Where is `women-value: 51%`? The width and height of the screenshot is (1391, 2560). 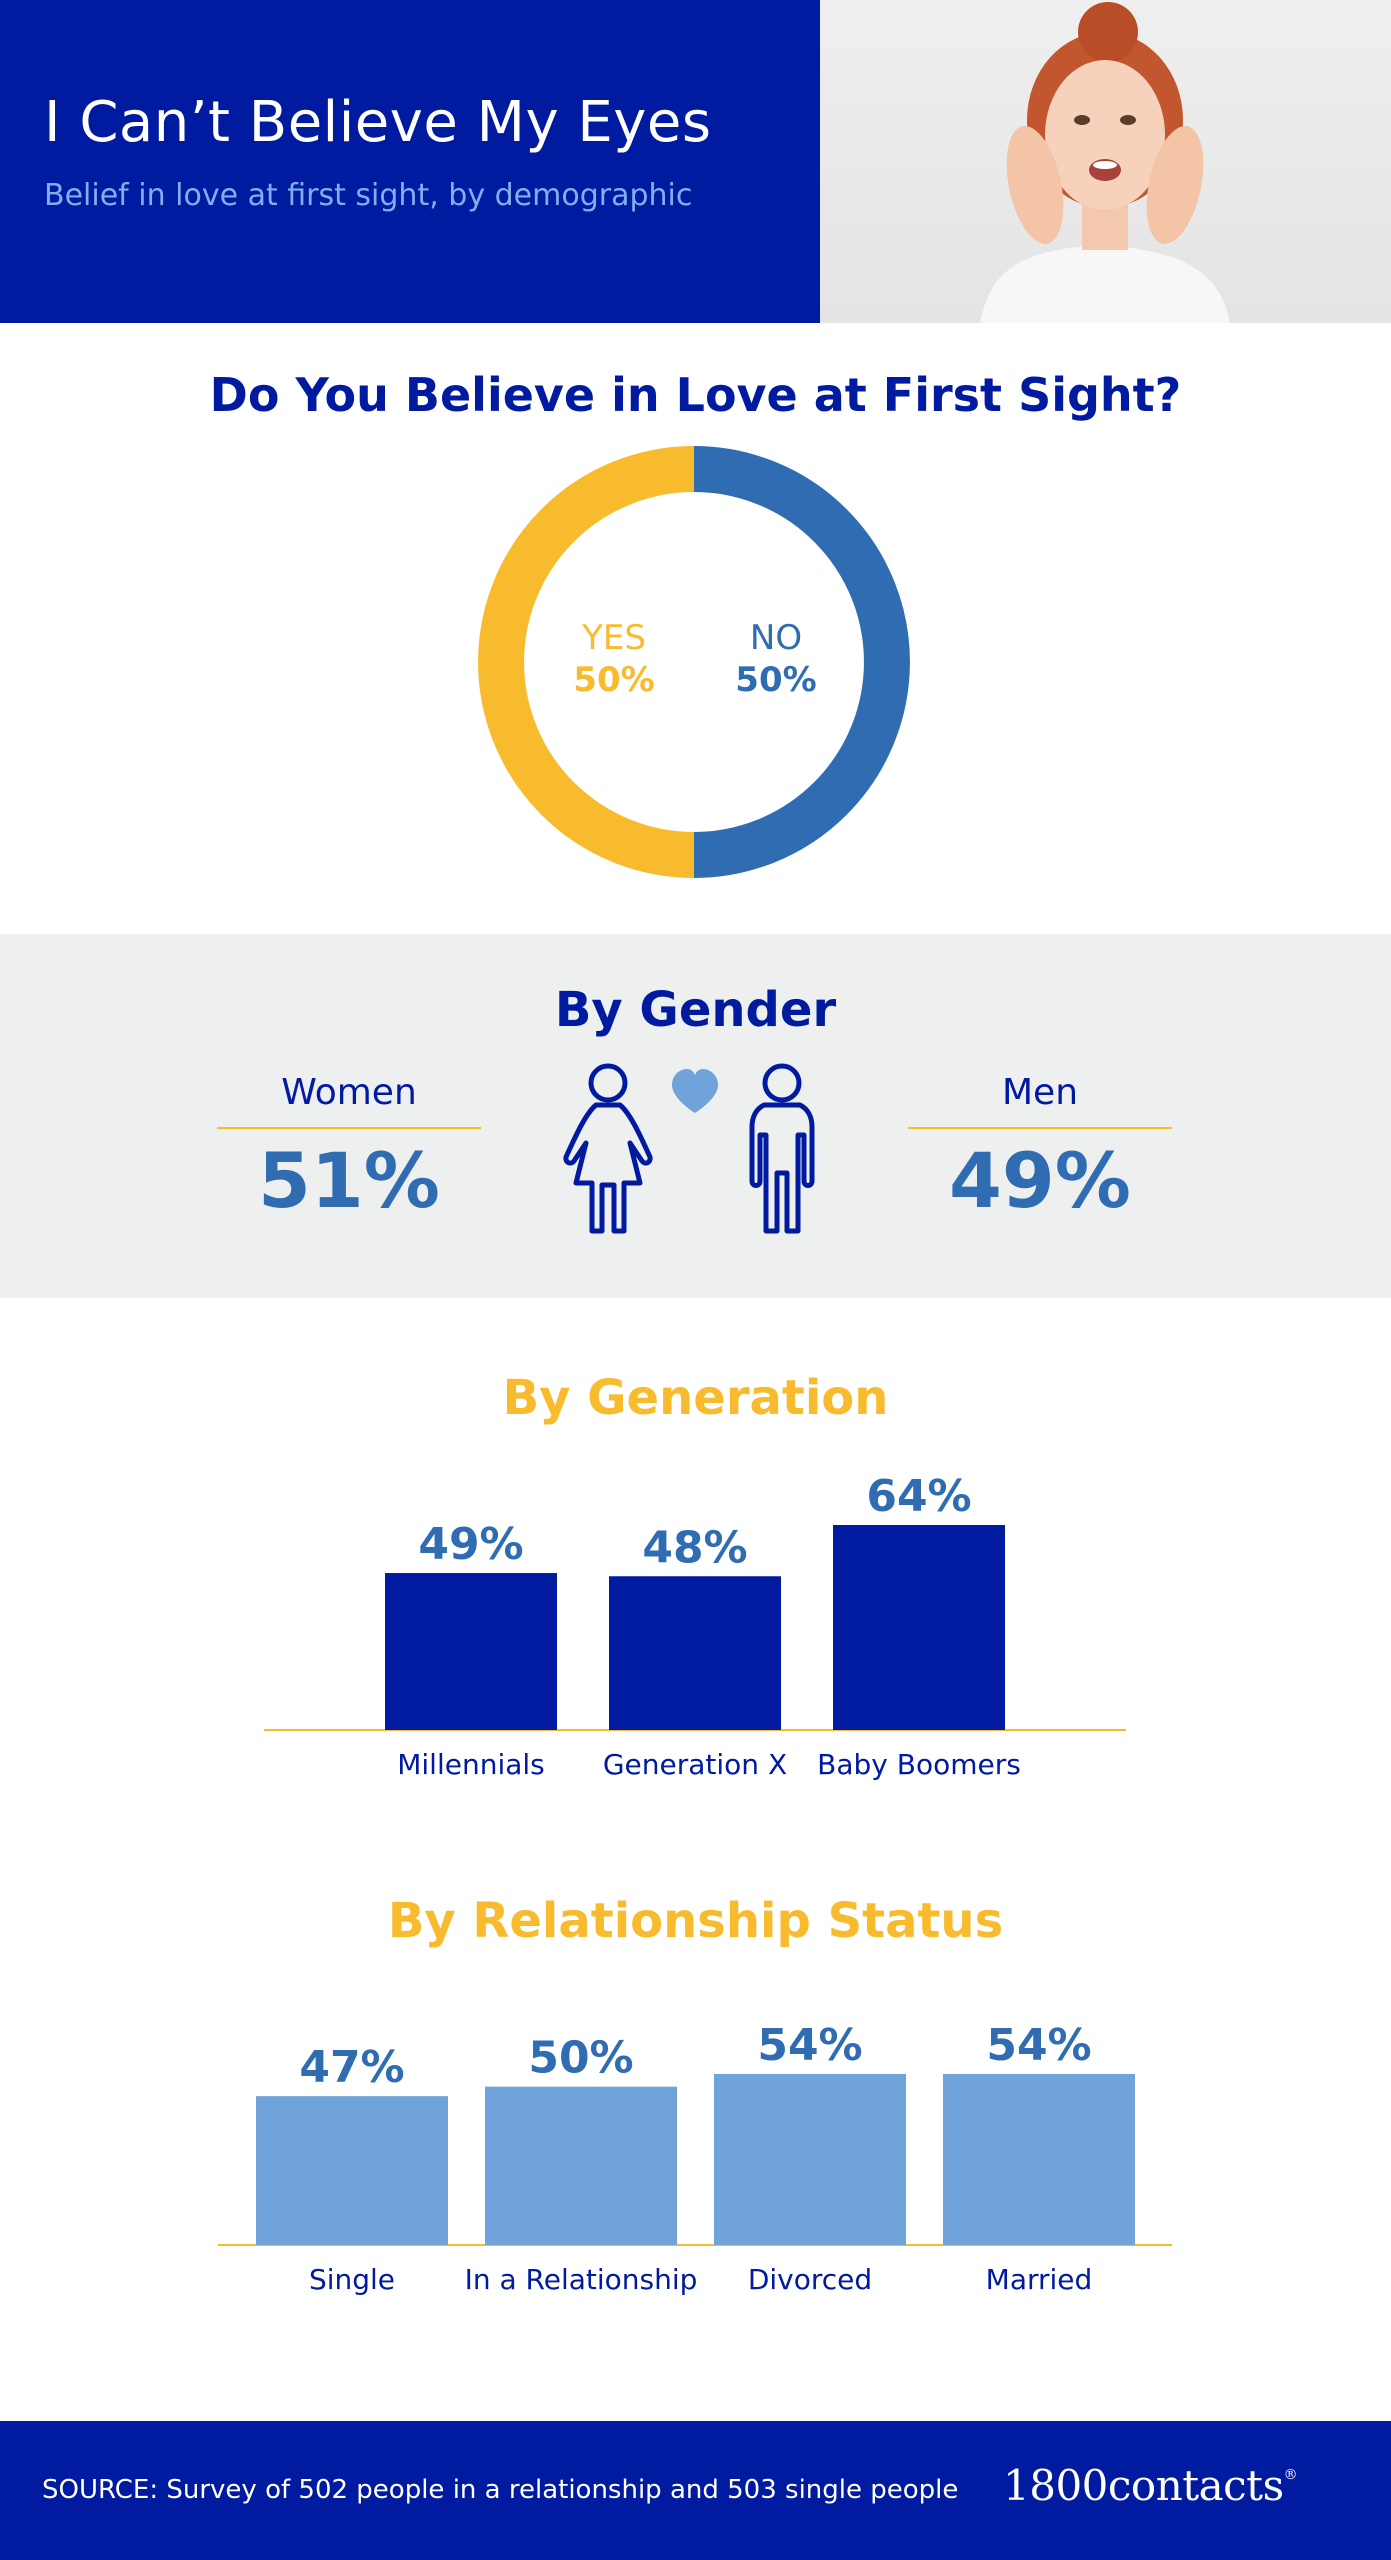
women-value: 51% is located at coordinates (349, 1180).